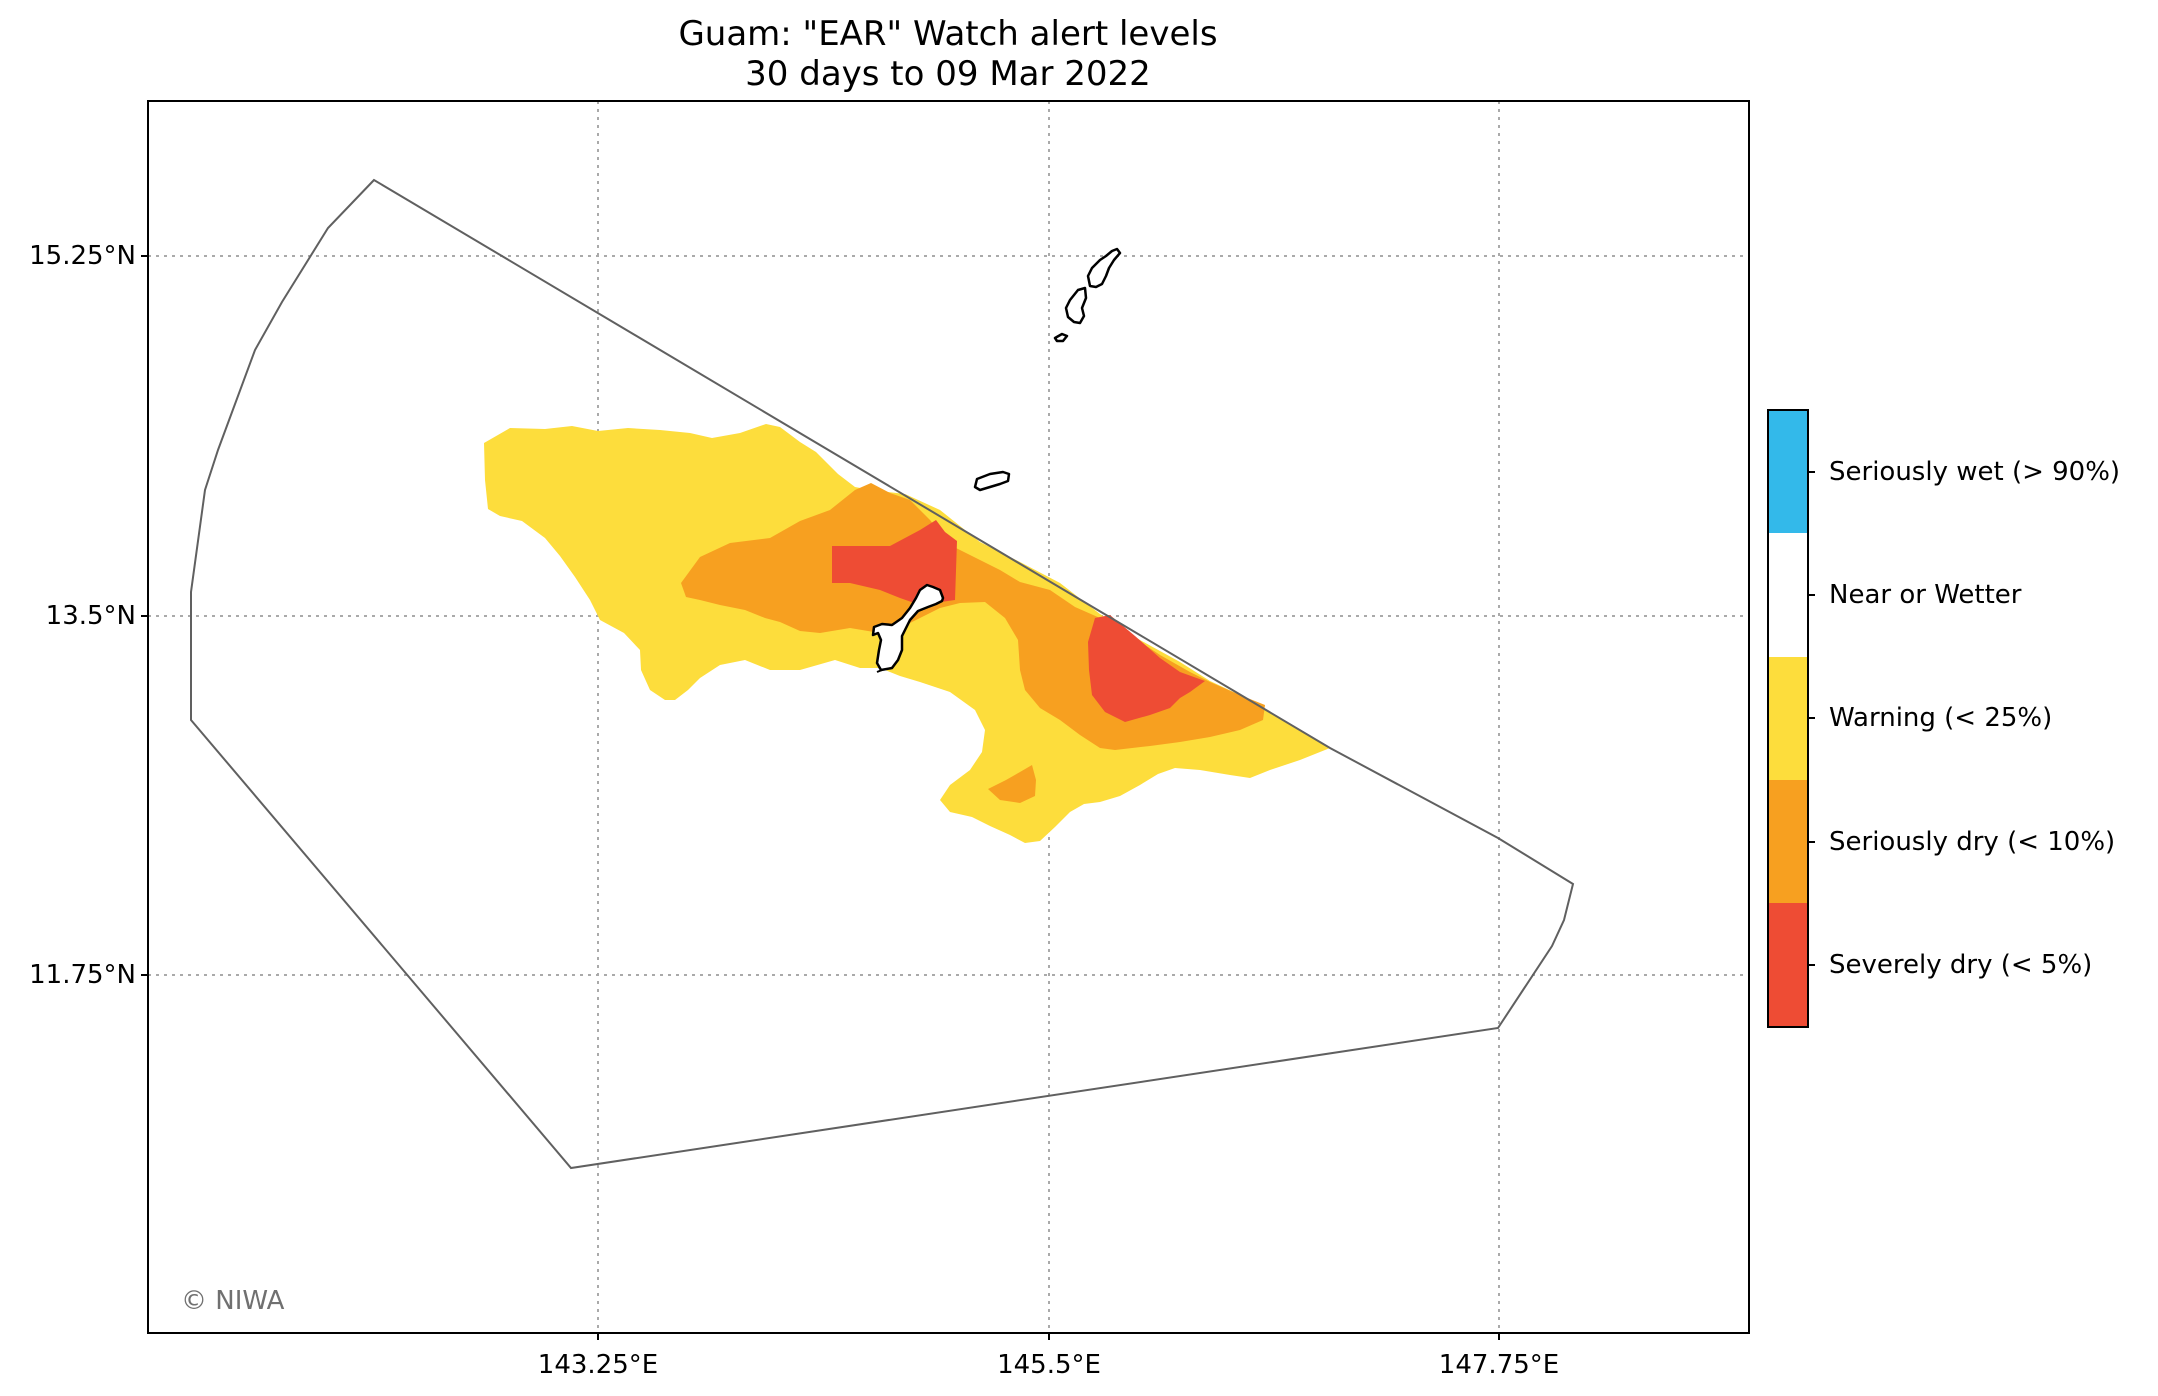 This screenshot has width=2158, height=1396. I want to click on aguijan-island, so click(1061, 337).